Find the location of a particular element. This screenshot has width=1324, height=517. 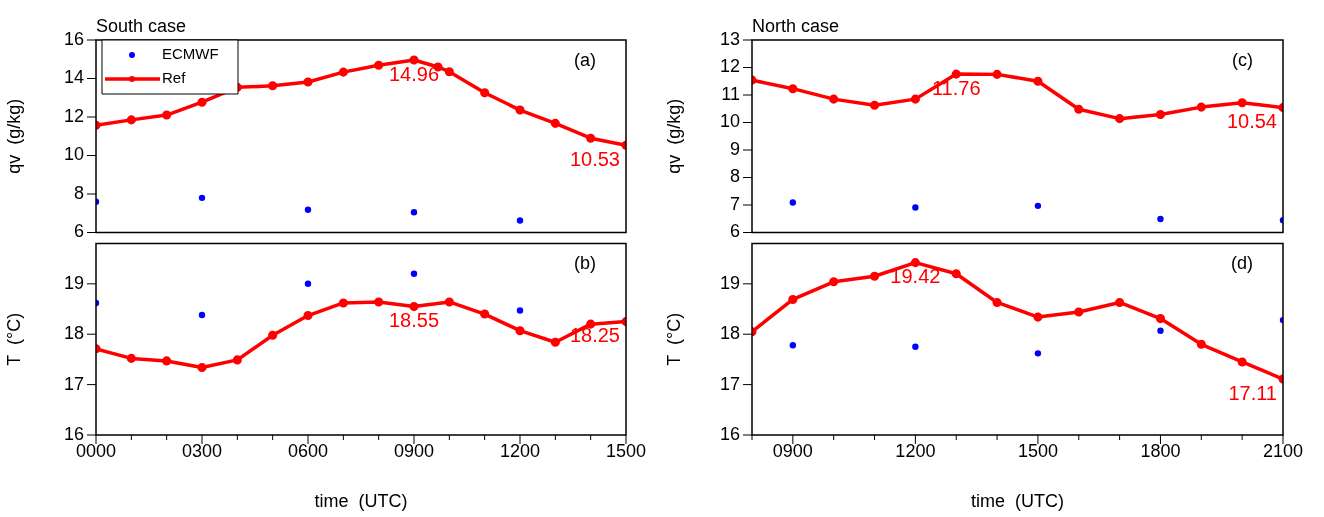

annotation: 17.11 is located at coordinates (1252, 392).